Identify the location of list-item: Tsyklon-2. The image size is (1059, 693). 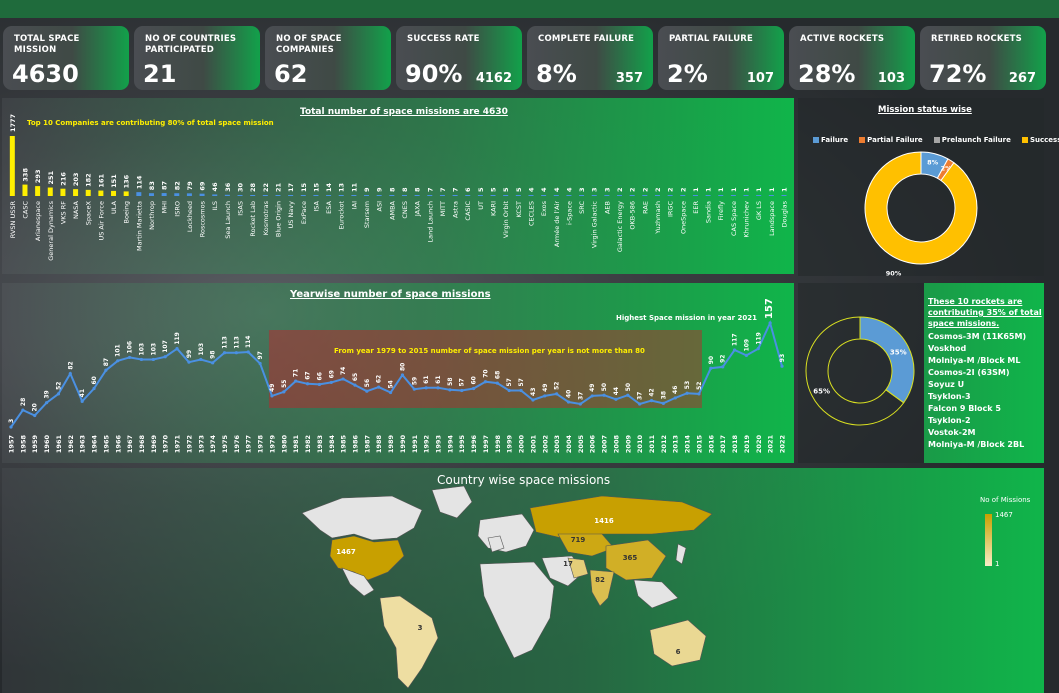
(949, 420).